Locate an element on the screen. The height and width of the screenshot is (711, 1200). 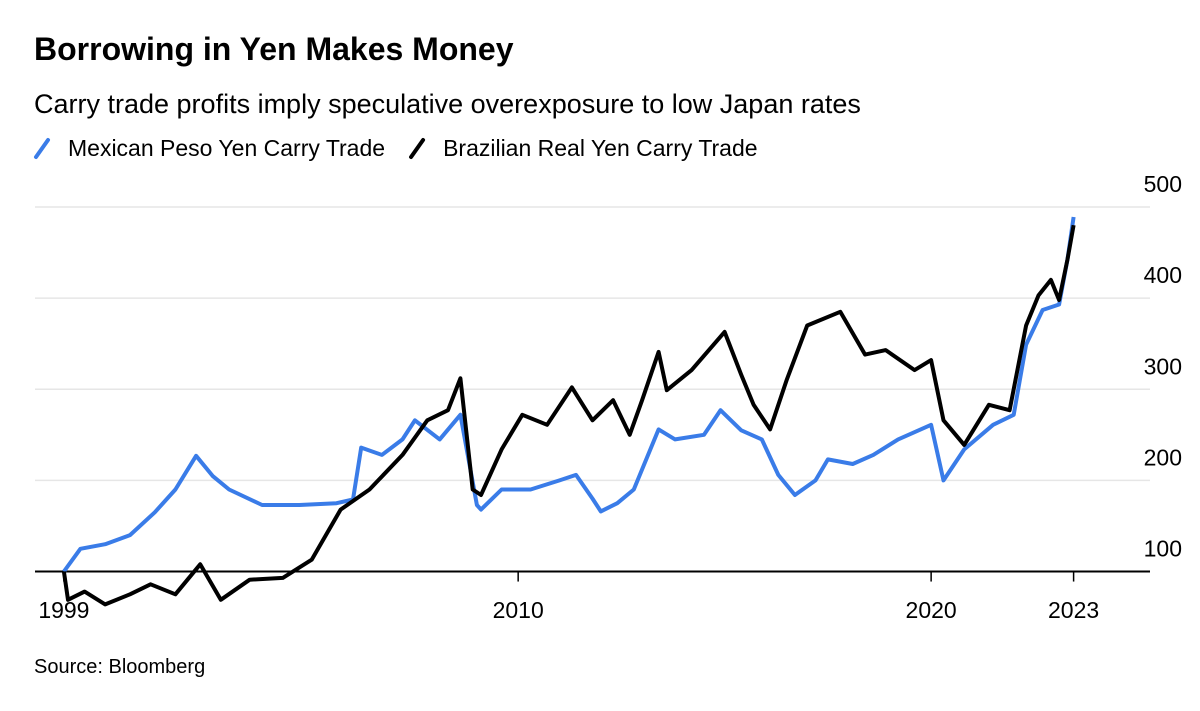
source-note: Source: Bloomberg is located at coordinates (119, 667).